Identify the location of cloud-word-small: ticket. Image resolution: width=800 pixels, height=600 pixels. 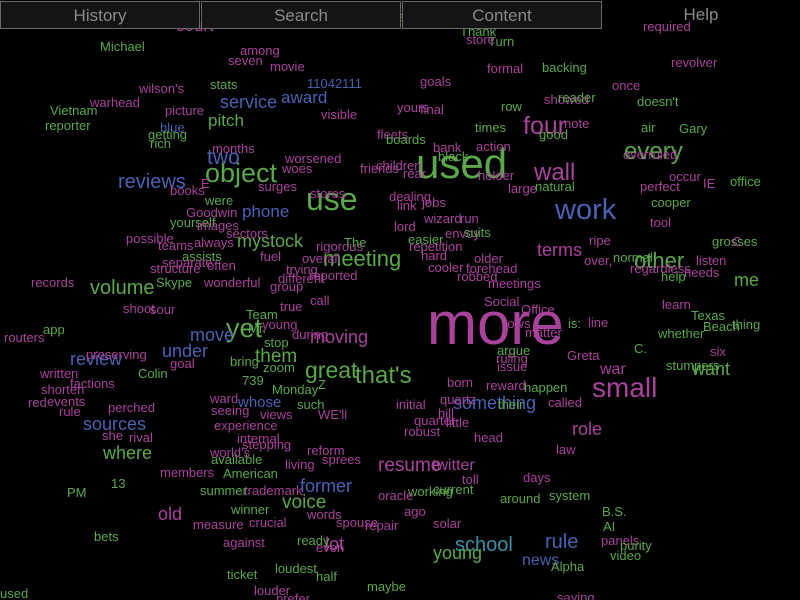
(242, 574).